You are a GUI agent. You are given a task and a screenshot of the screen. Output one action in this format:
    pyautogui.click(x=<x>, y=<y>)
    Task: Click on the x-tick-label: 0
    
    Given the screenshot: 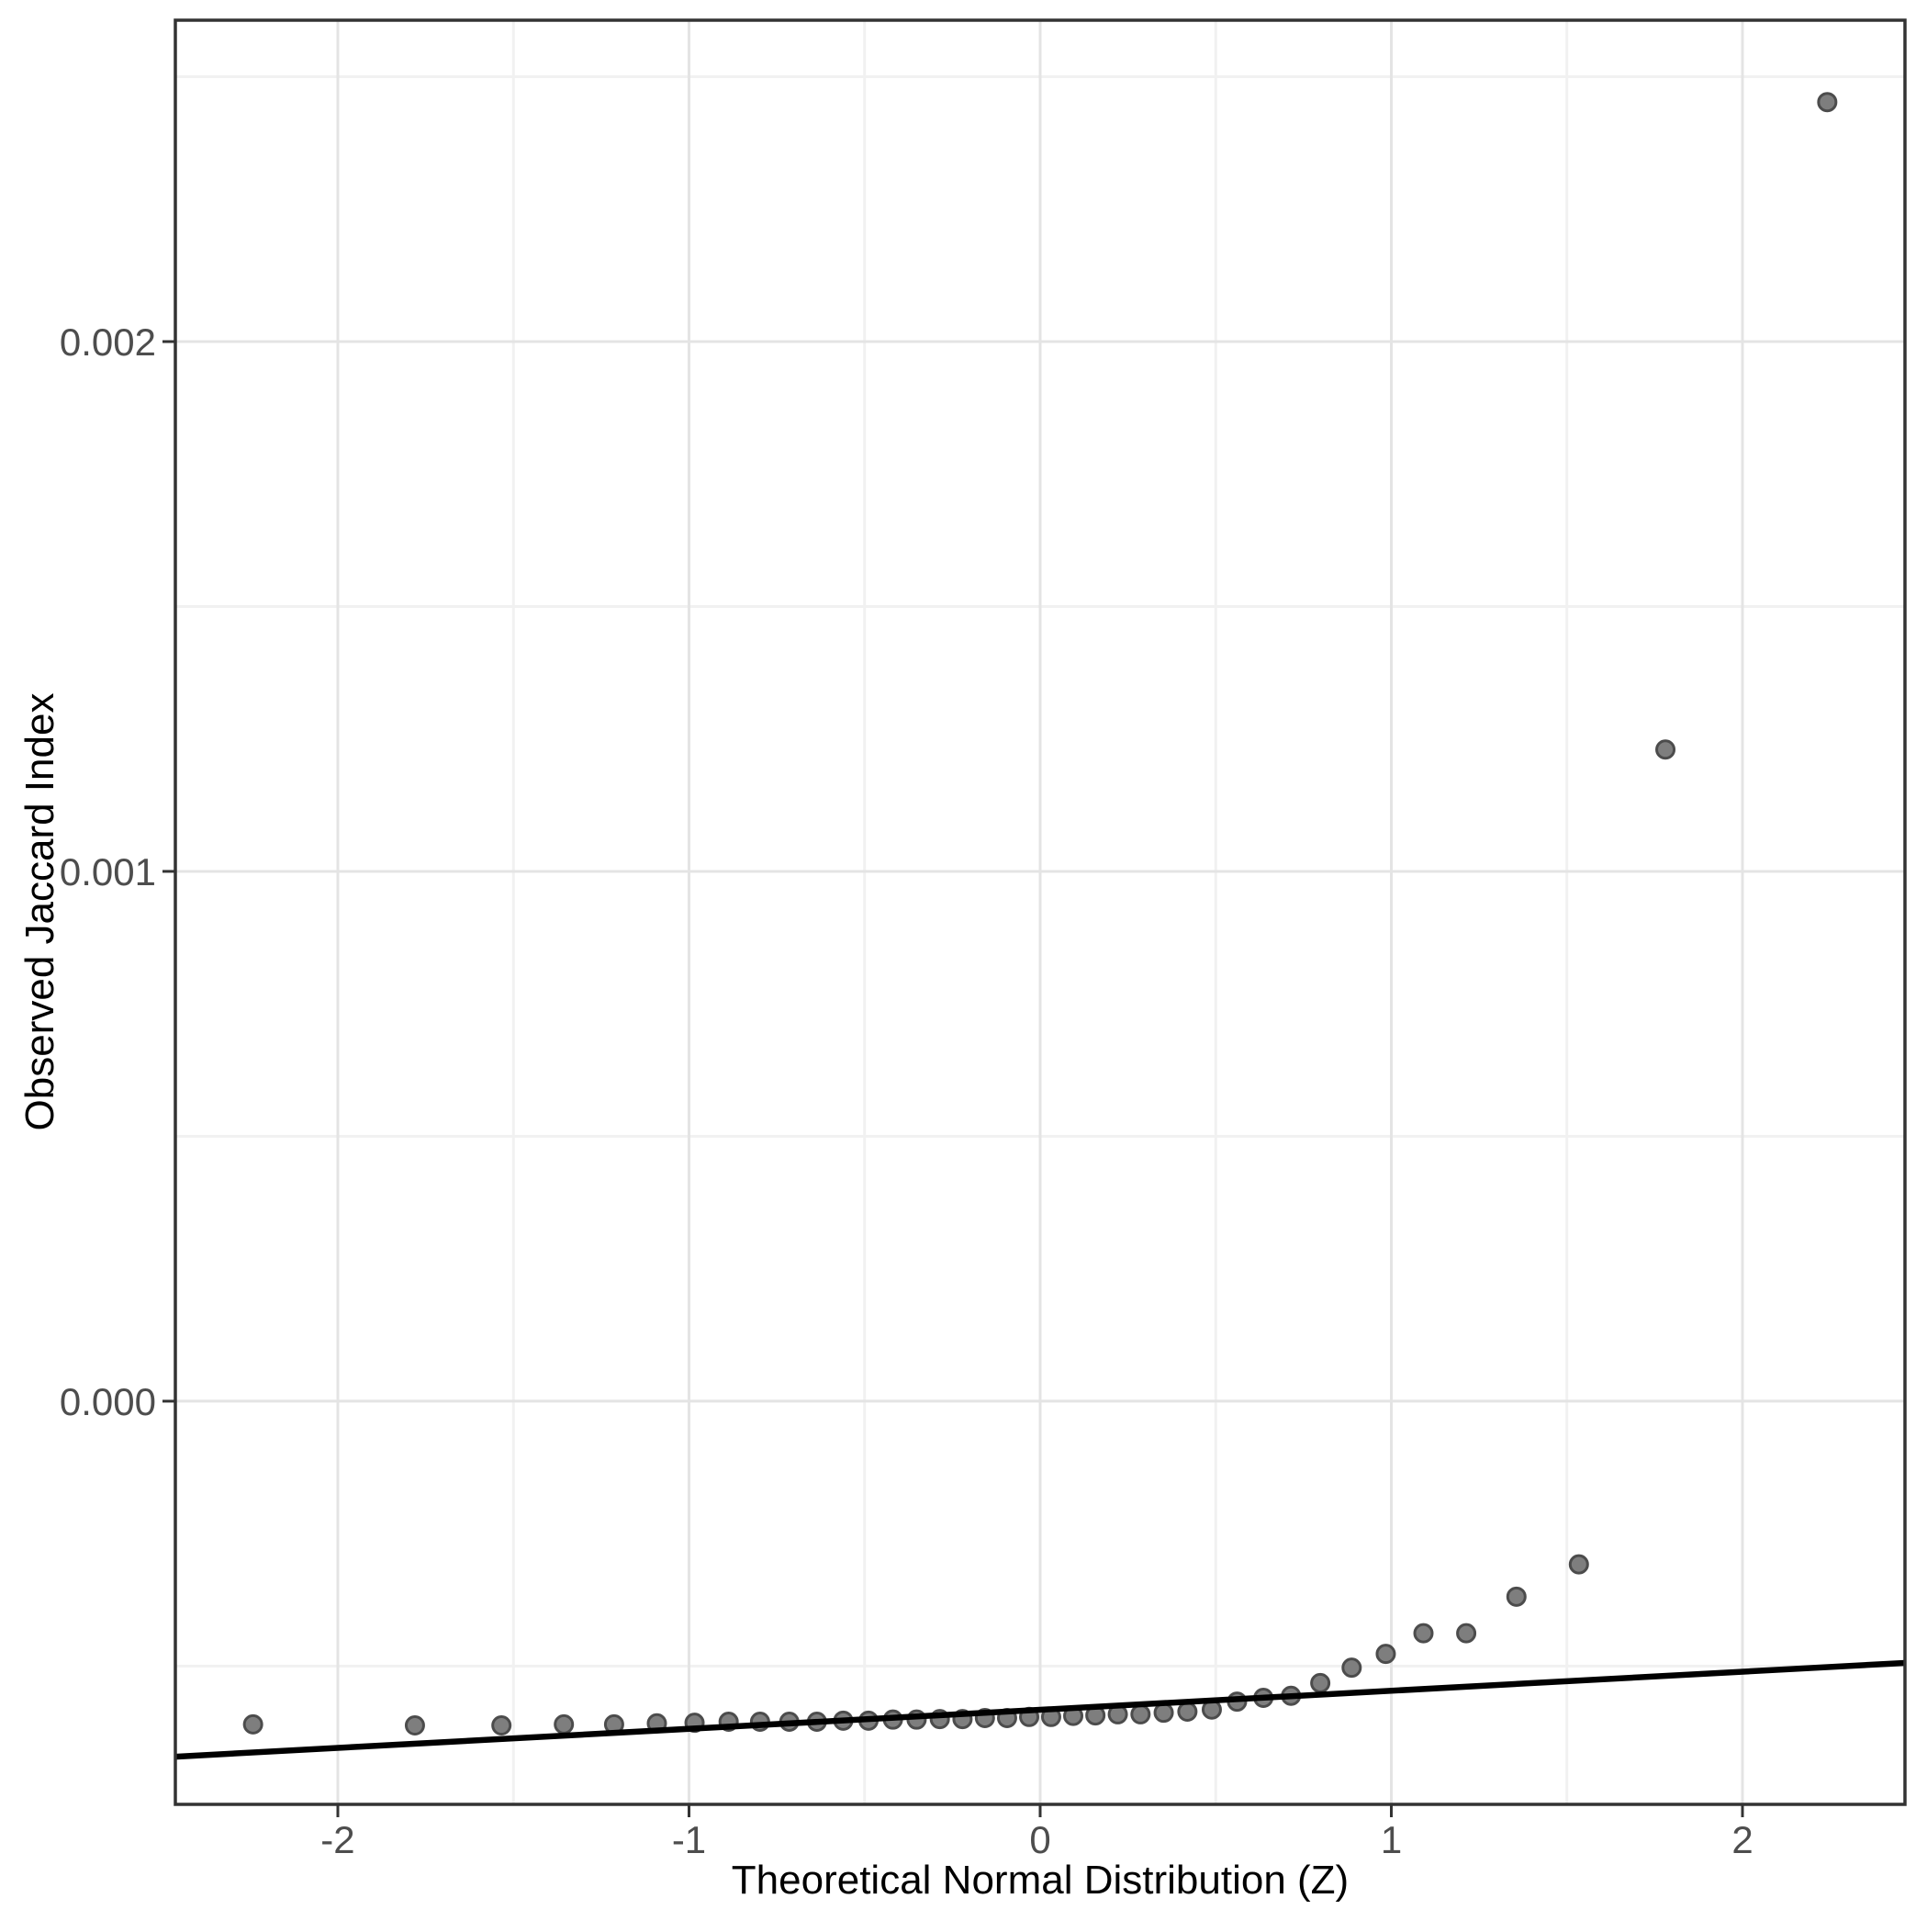 What is the action you would take?
    pyautogui.click(x=1039, y=1839)
    